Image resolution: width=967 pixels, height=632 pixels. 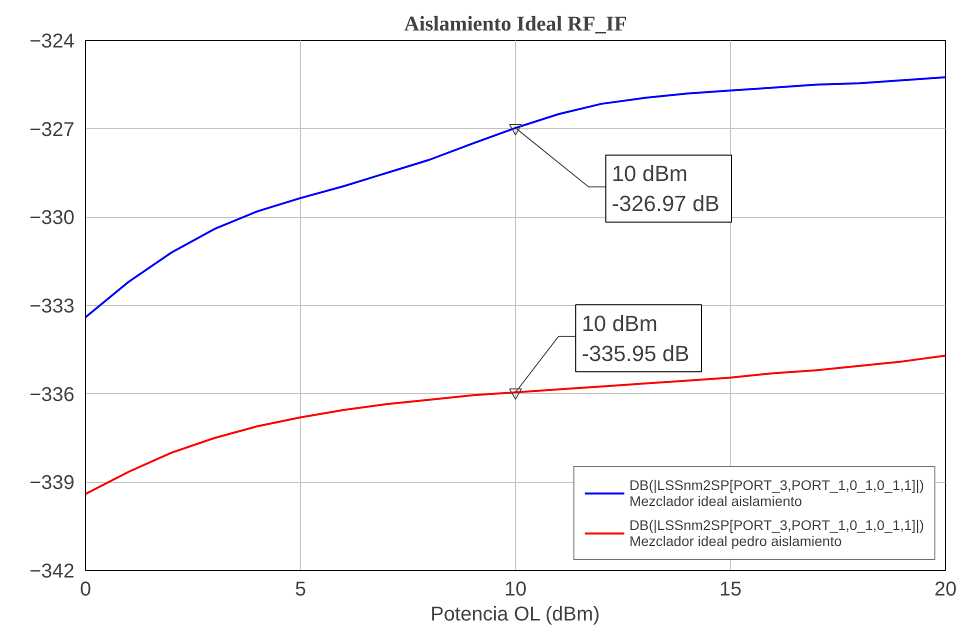 I want to click on annotation: 10 dBm -335.95 dB, so click(x=636, y=338).